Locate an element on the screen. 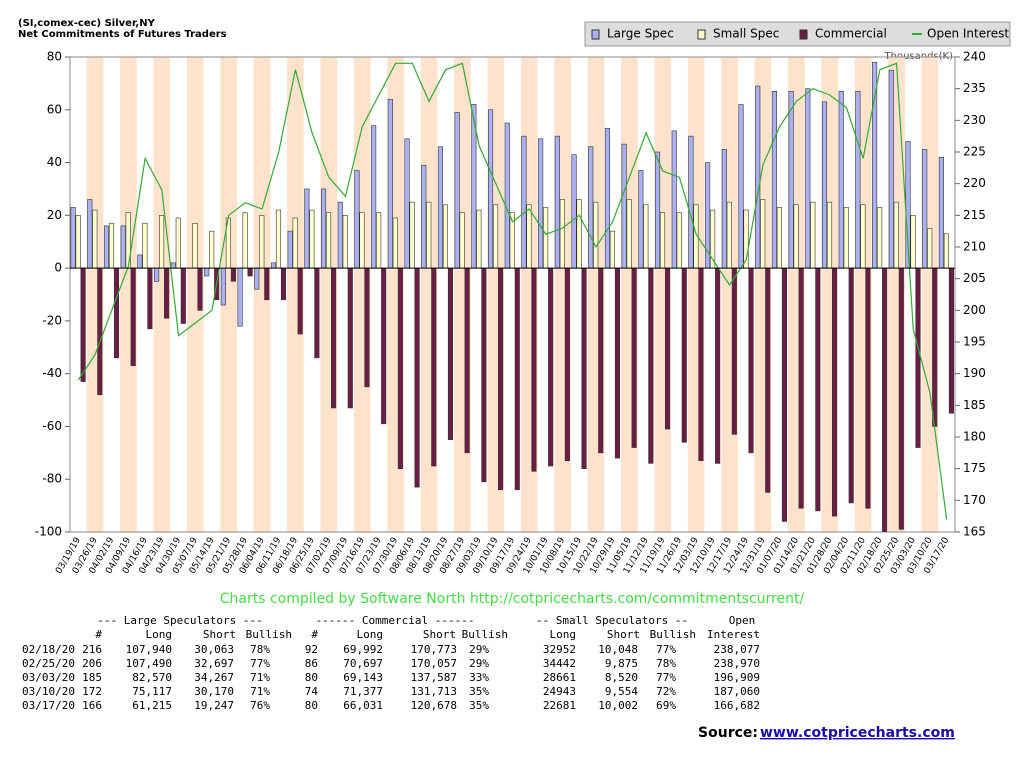 This screenshot has width=1024, height=762. table-cell: 03/03/20 is located at coordinates (48, 677).